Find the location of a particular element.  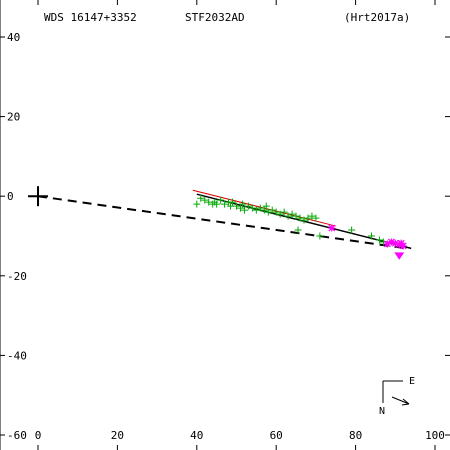

data-points is located at coordinates (300, 227).